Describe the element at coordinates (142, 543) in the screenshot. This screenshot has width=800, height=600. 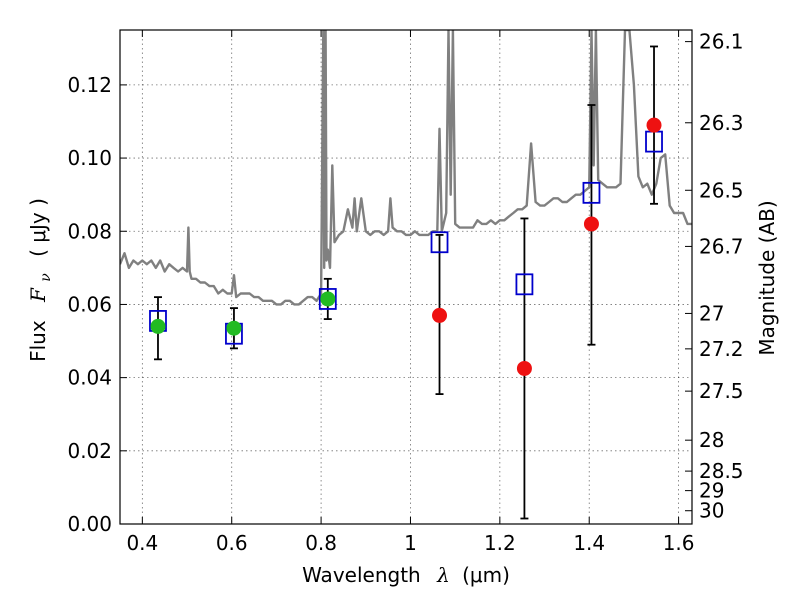
I see `x-tick-label: 0.4` at that location.